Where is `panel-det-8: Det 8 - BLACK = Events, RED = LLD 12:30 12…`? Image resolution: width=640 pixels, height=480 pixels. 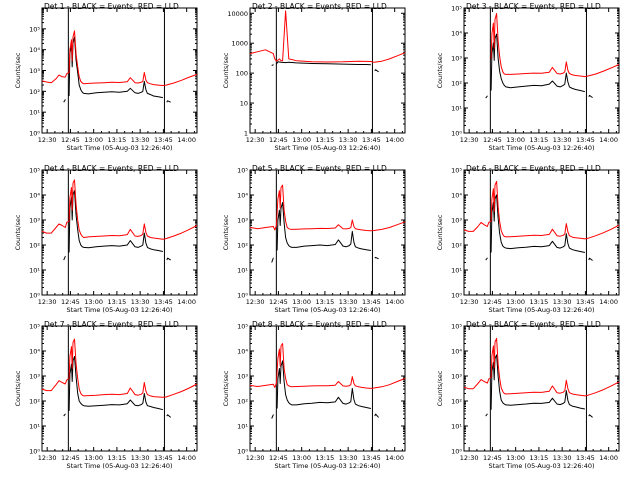 panel-det-8: Det 8 - BLACK = Events, RED = LLD 12:30 12… is located at coordinates (314, 395).